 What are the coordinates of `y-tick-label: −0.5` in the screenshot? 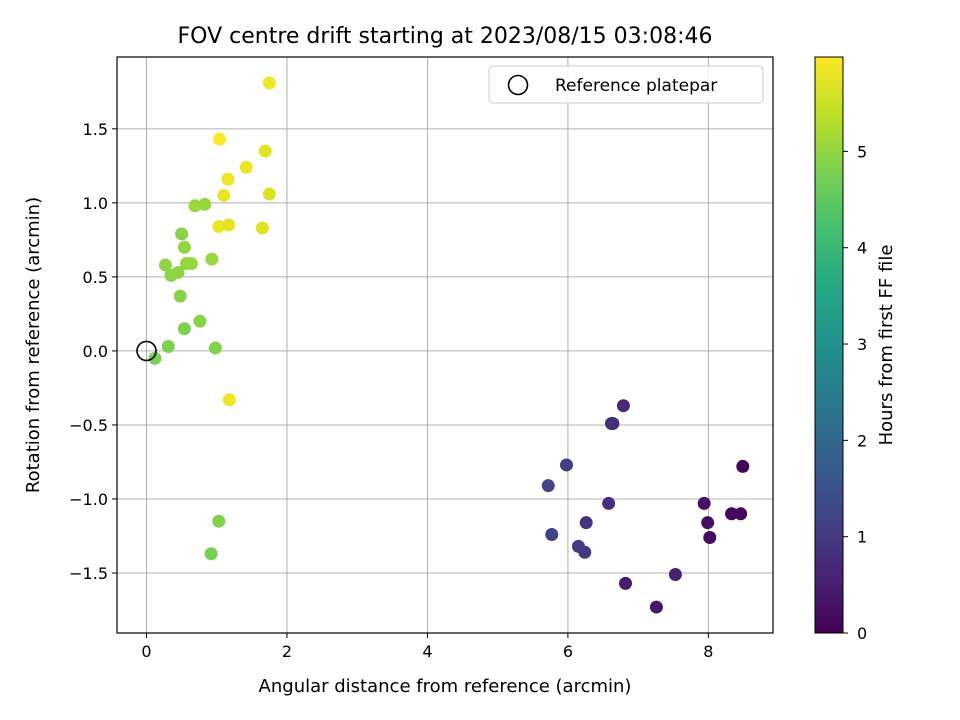 It's located at (88, 425).